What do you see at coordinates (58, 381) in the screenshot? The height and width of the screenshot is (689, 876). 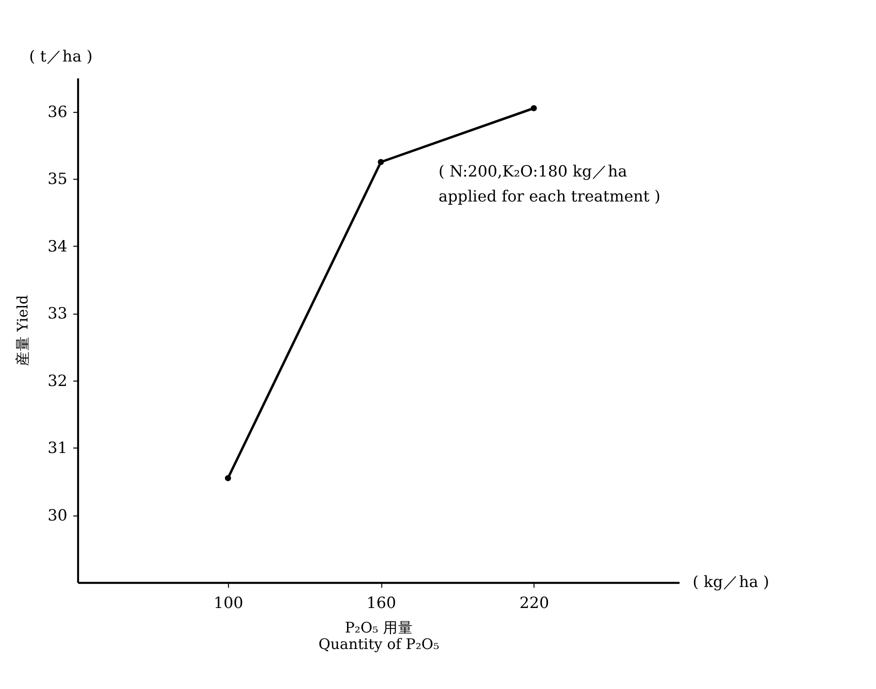 I see `y-tick-label: 32` at bounding box center [58, 381].